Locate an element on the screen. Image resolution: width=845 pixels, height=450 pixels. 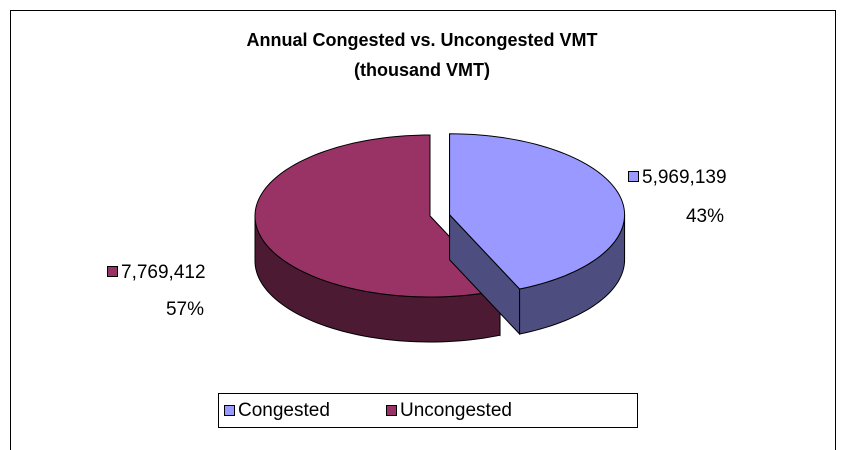
chart-title: Annual Congested vs. Uncongested VMT is located at coordinates (421, 40).